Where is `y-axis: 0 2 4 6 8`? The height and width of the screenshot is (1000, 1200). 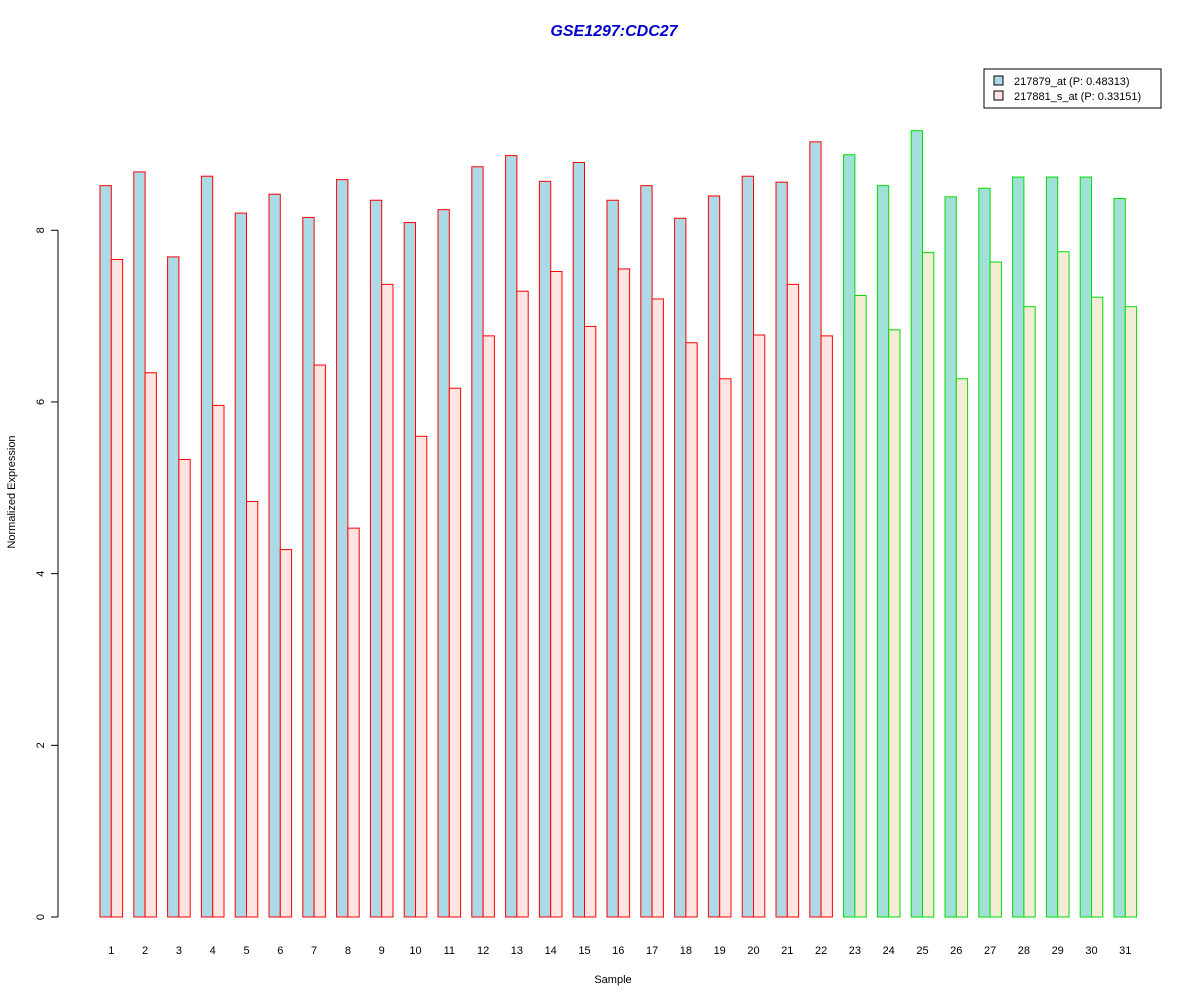
y-axis: 0 2 4 6 8 is located at coordinates (47, 573).